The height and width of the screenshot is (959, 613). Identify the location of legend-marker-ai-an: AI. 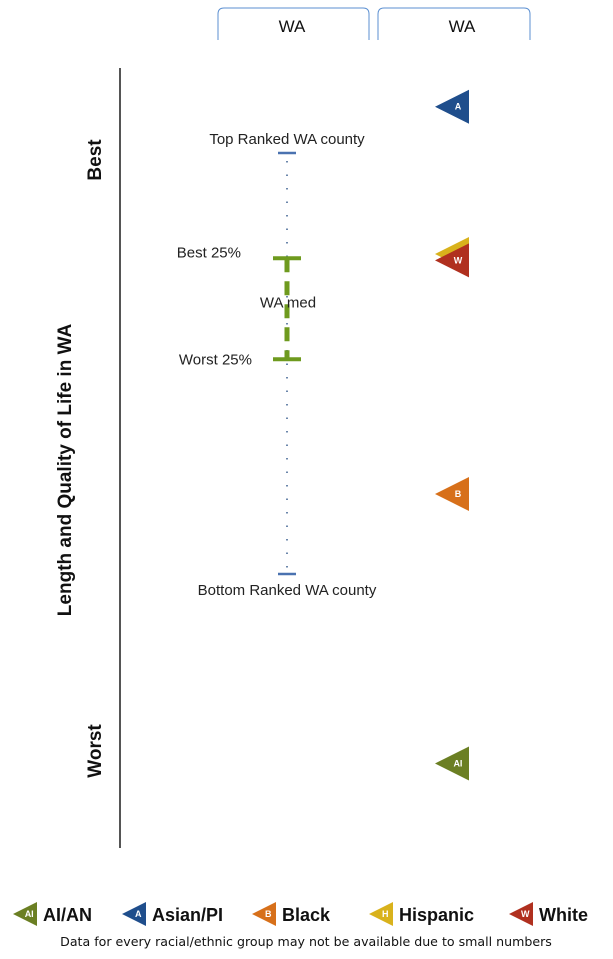
(25, 914).